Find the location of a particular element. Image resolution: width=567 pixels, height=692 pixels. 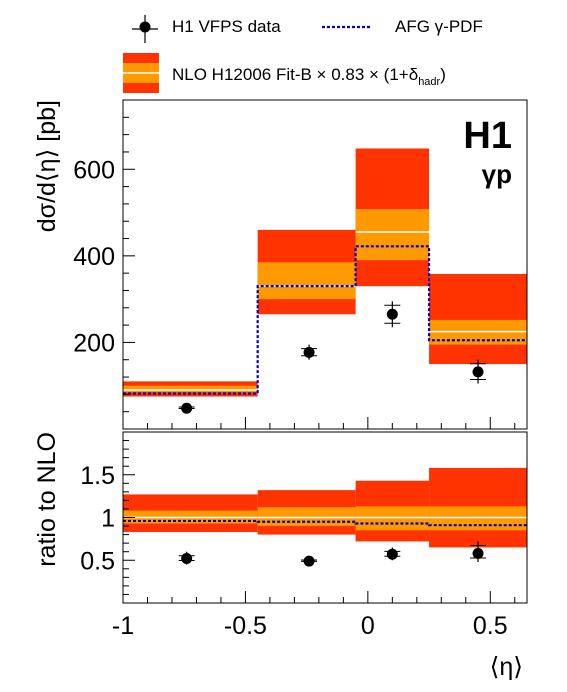

top-y-axis: 200 400 600 is located at coordinates (104, 264).